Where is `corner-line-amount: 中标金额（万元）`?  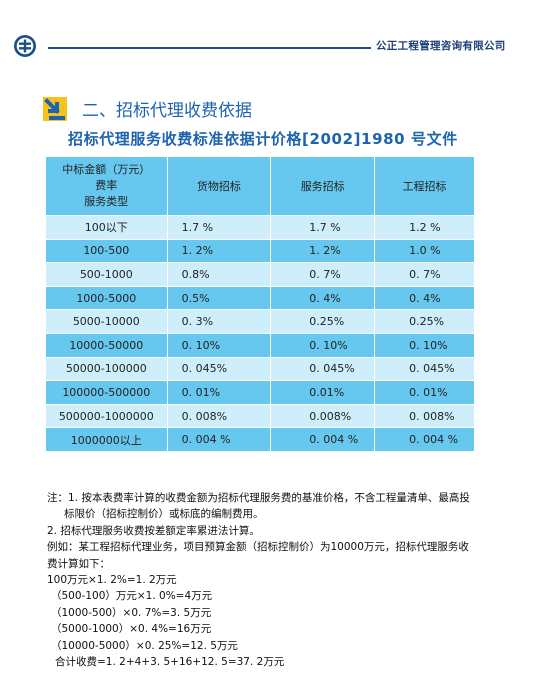 corner-line-amount: 中标金额（万元） is located at coordinates (106, 169).